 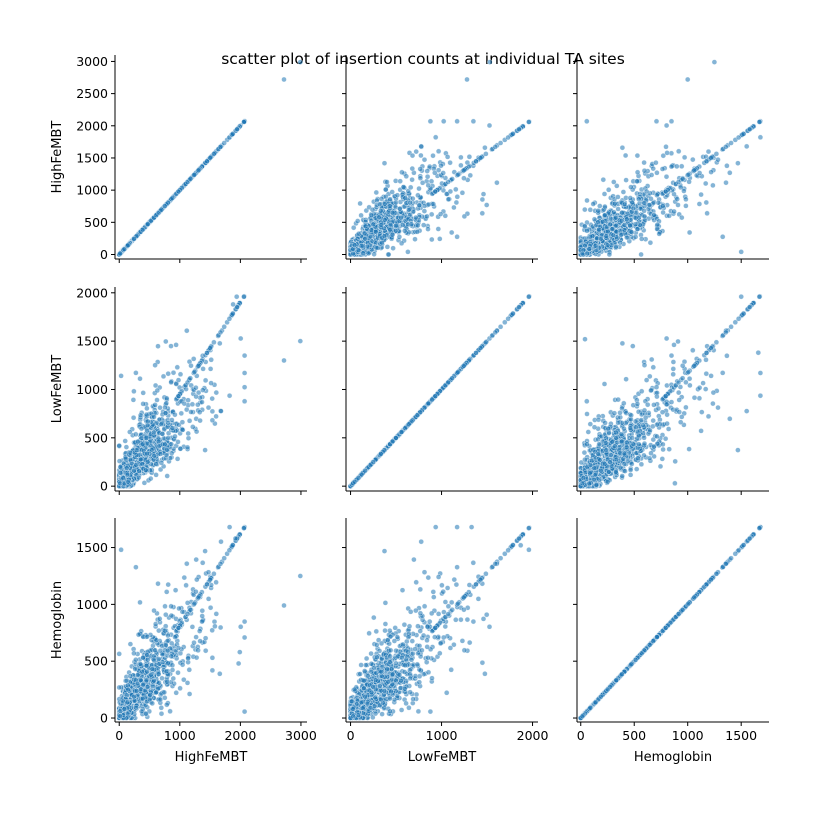 I want to click on y-axis-label: HighFeMBT, so click(x=57, y=157).